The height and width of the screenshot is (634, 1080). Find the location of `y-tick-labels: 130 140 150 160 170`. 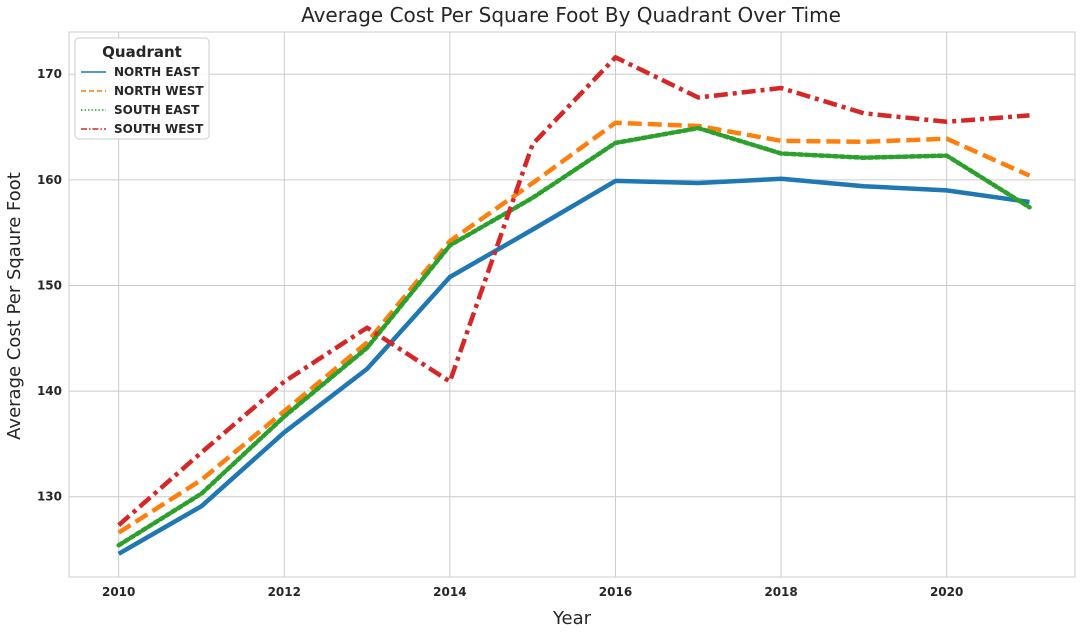

y-tick-labels: 130 140 150 160 170 is located at coordinates (49, 285).